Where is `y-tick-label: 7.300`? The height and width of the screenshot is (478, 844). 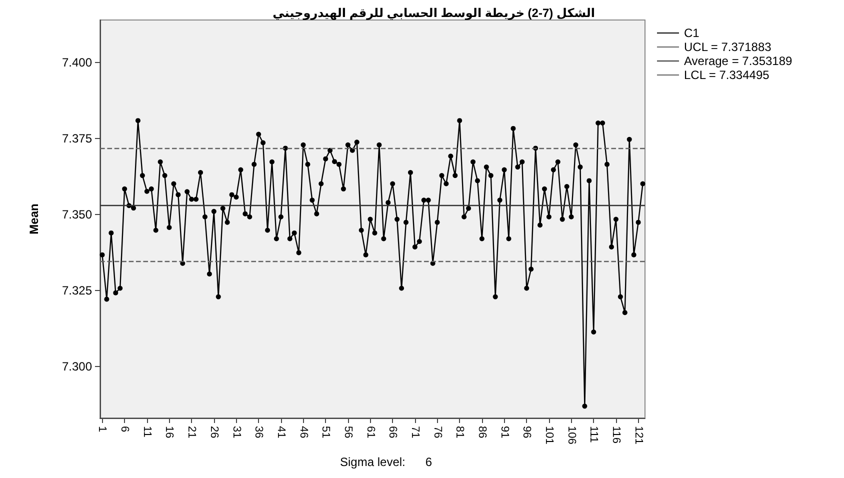 y-tick-label: 7.300 is located at coordinates (77, 366).